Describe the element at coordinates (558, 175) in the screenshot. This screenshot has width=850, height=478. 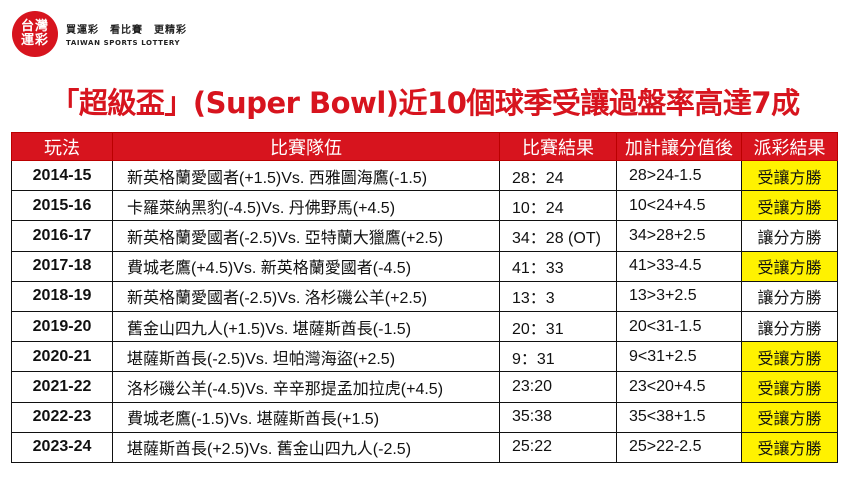
I see `score-cell: 28：24` at that location.